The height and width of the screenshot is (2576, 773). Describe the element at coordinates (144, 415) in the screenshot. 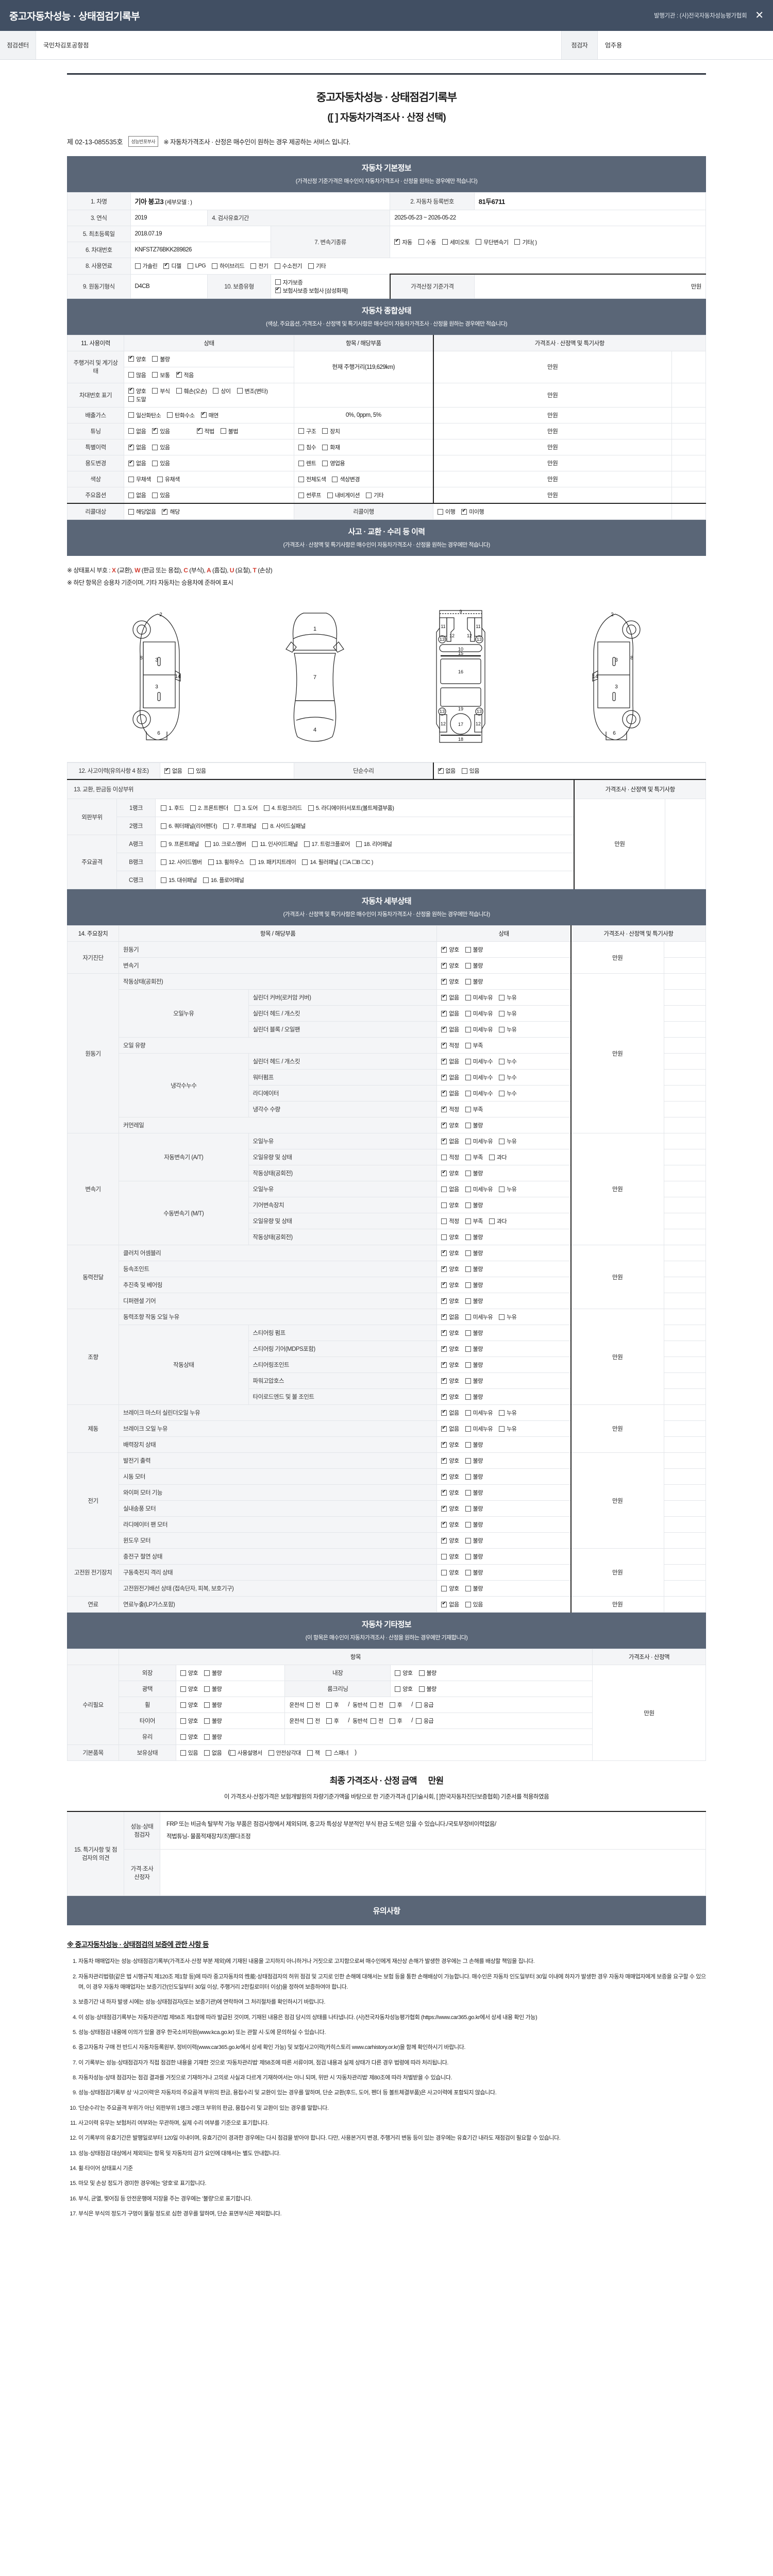

I see `checkbox-option: 일산화탄소` at that location.